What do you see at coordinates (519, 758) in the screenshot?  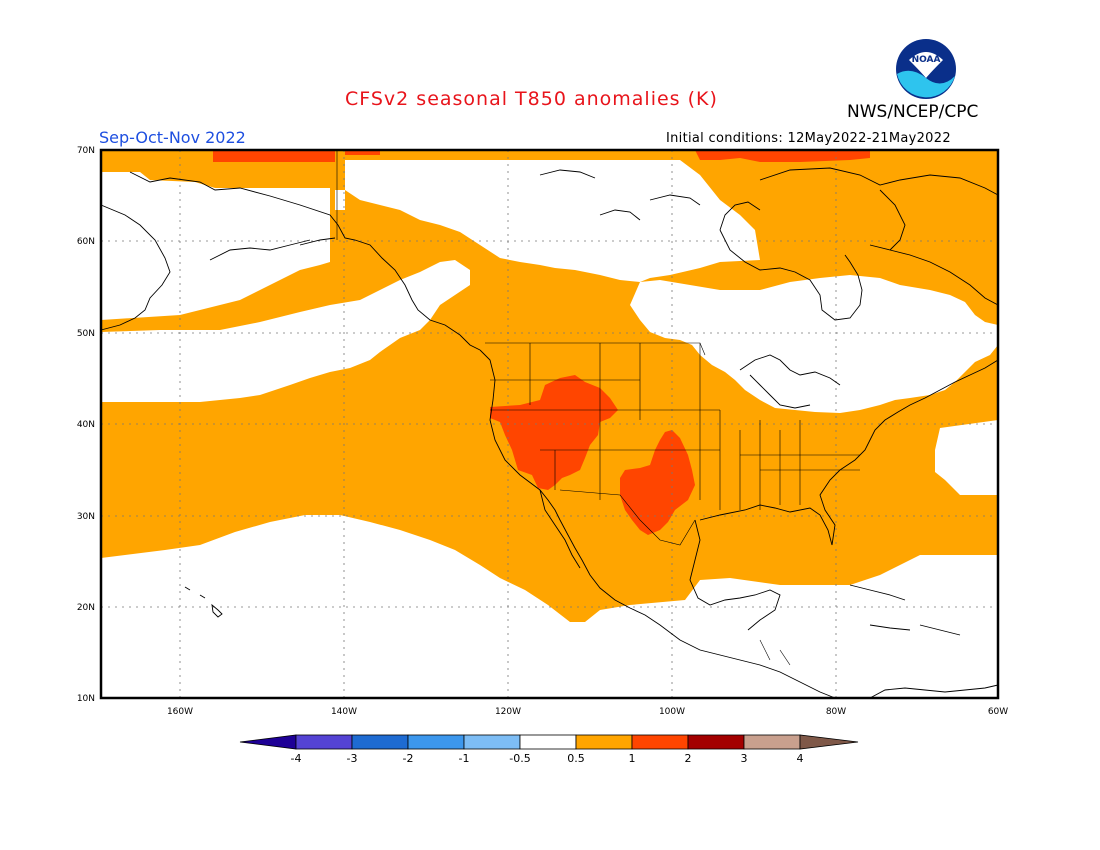 I see `colorbar-label: -0.5` at bounding box center [519, 758].